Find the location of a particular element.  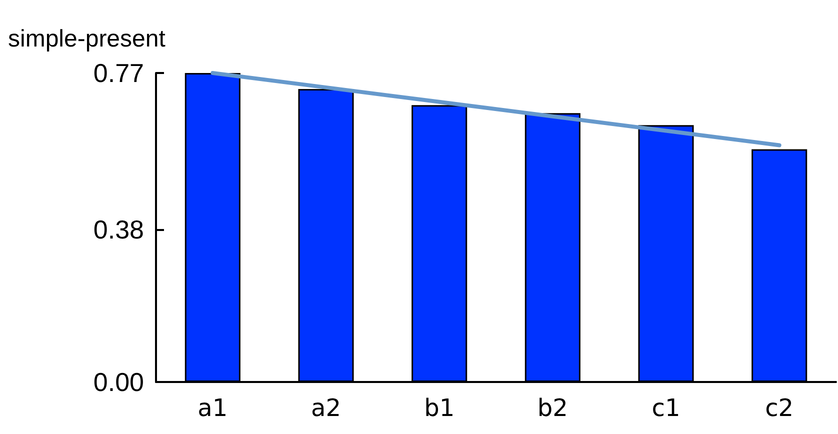

line-series is located at coordinates (496, 109).